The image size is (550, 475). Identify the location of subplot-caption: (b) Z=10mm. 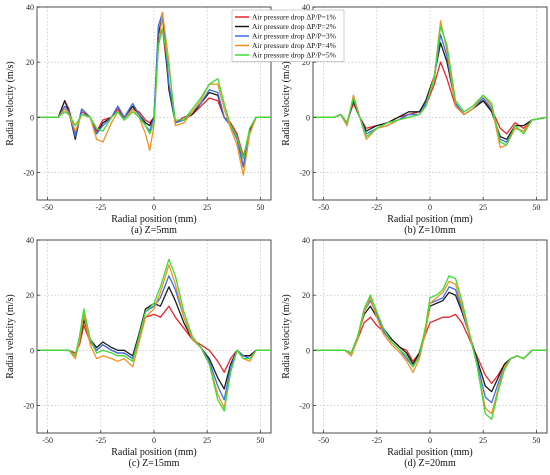
(430, 230).